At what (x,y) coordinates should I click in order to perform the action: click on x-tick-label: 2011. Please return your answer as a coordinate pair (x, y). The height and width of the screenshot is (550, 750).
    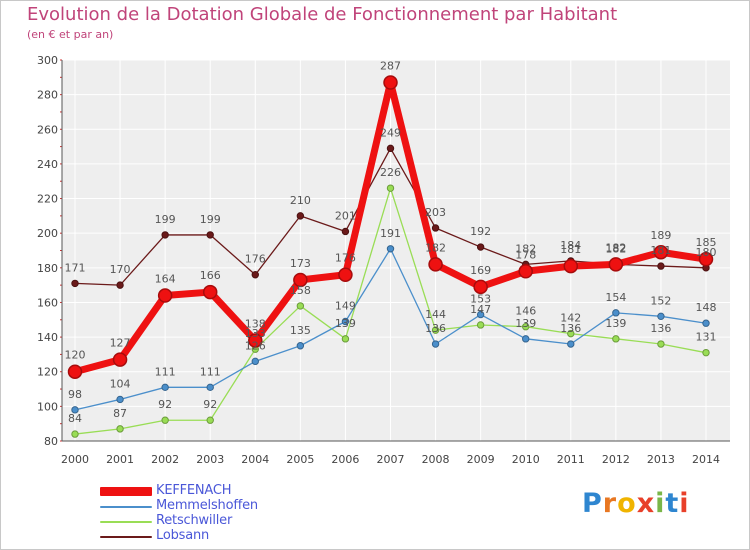
    Looking at the image, I should click on (571, 459).